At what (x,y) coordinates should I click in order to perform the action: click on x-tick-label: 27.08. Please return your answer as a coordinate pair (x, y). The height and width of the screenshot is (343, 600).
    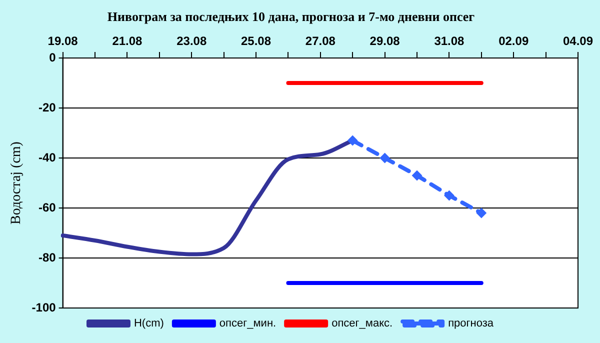
    Looking at the image, I should click on (320, 41).